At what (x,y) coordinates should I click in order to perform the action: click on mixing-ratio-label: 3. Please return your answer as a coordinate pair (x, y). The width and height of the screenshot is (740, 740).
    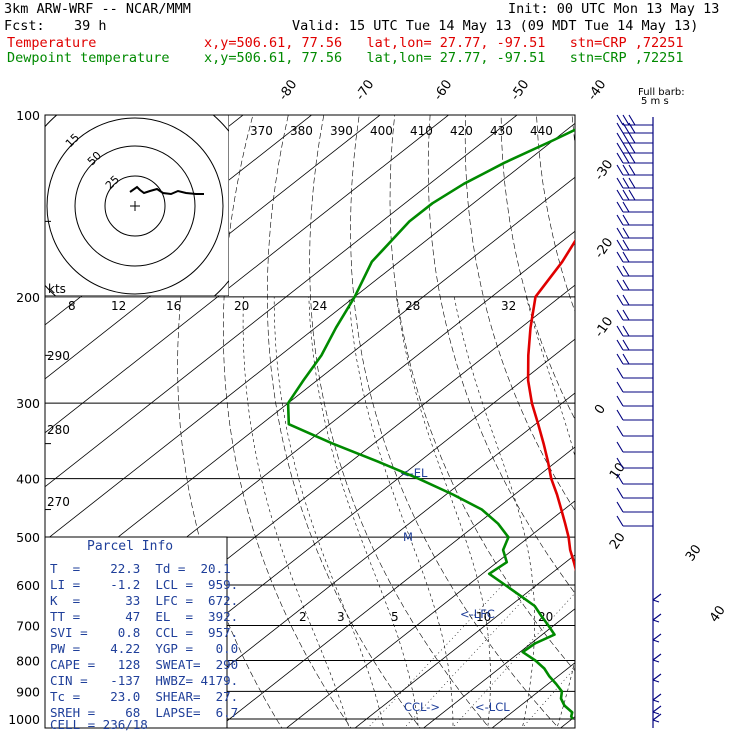
    Looking at the image, I should click on (341, 617).